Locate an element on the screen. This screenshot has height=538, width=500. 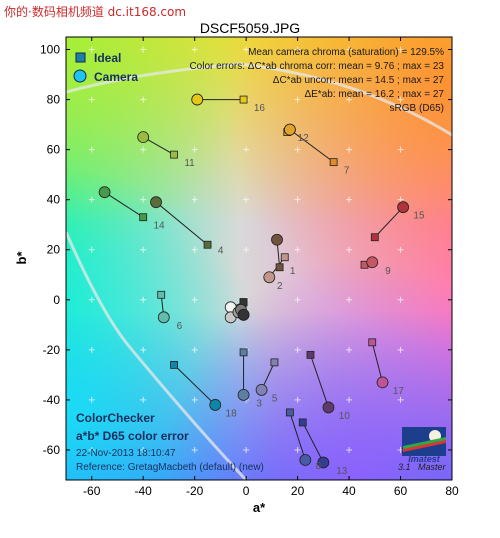
patch-number-label: 8 is located at coordinates (319, 466).